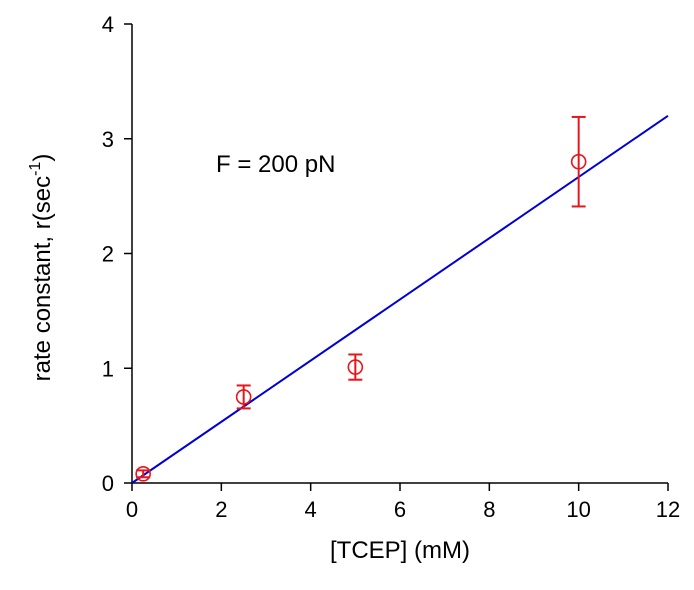 The height and width of the screenshot is (590, 694). What do you see at coordinates (108, 24) in the screenshot?
I see `y-tick-label: 4` at bounding box center [108, 24].